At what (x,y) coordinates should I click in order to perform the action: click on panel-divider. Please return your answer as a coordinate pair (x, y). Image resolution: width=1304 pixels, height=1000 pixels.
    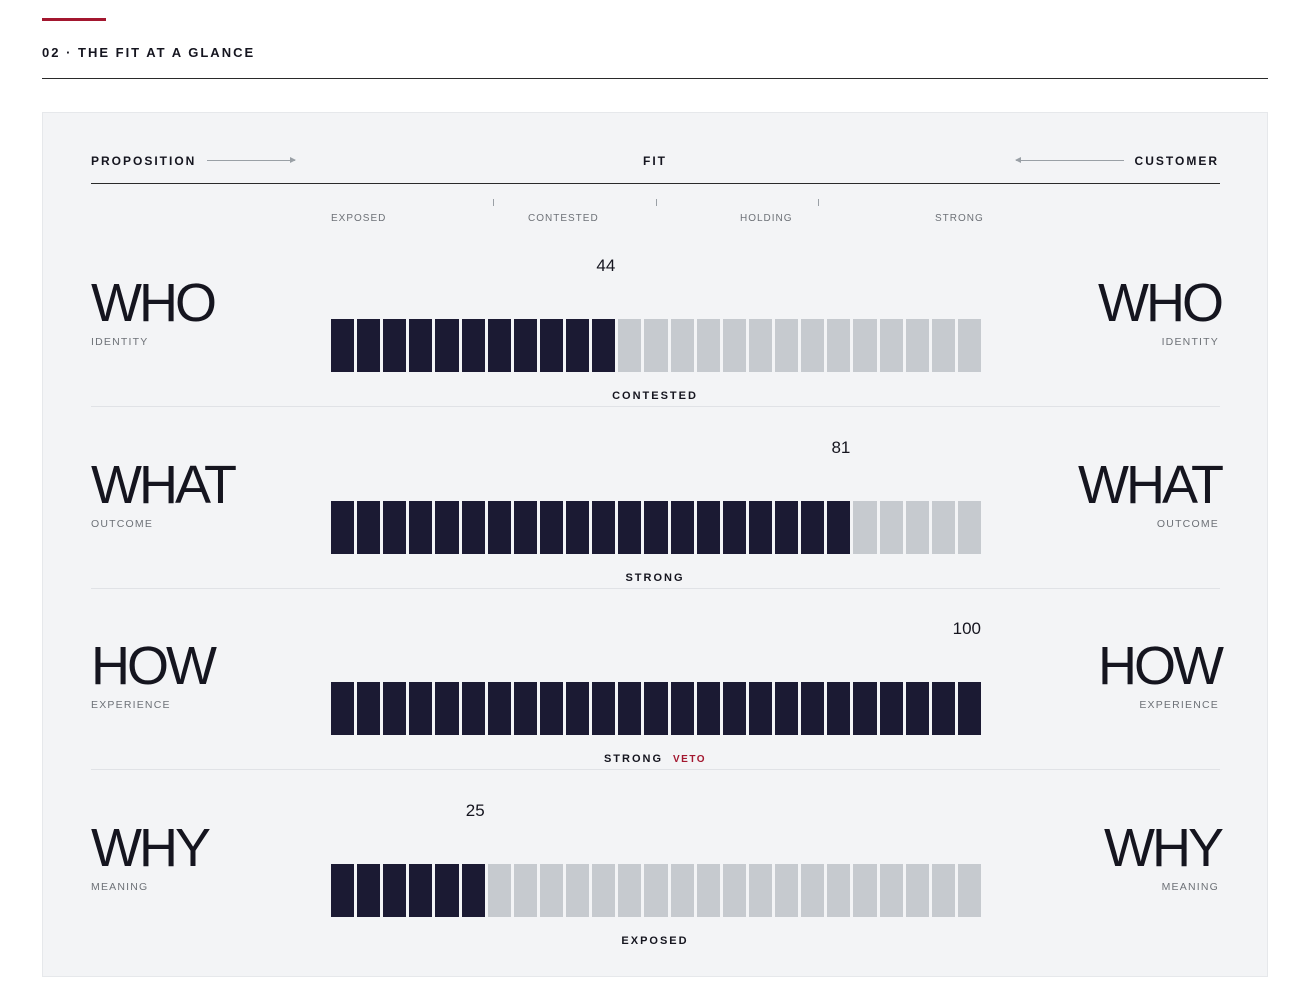
    Looking at the image, I should click on (655, 183).